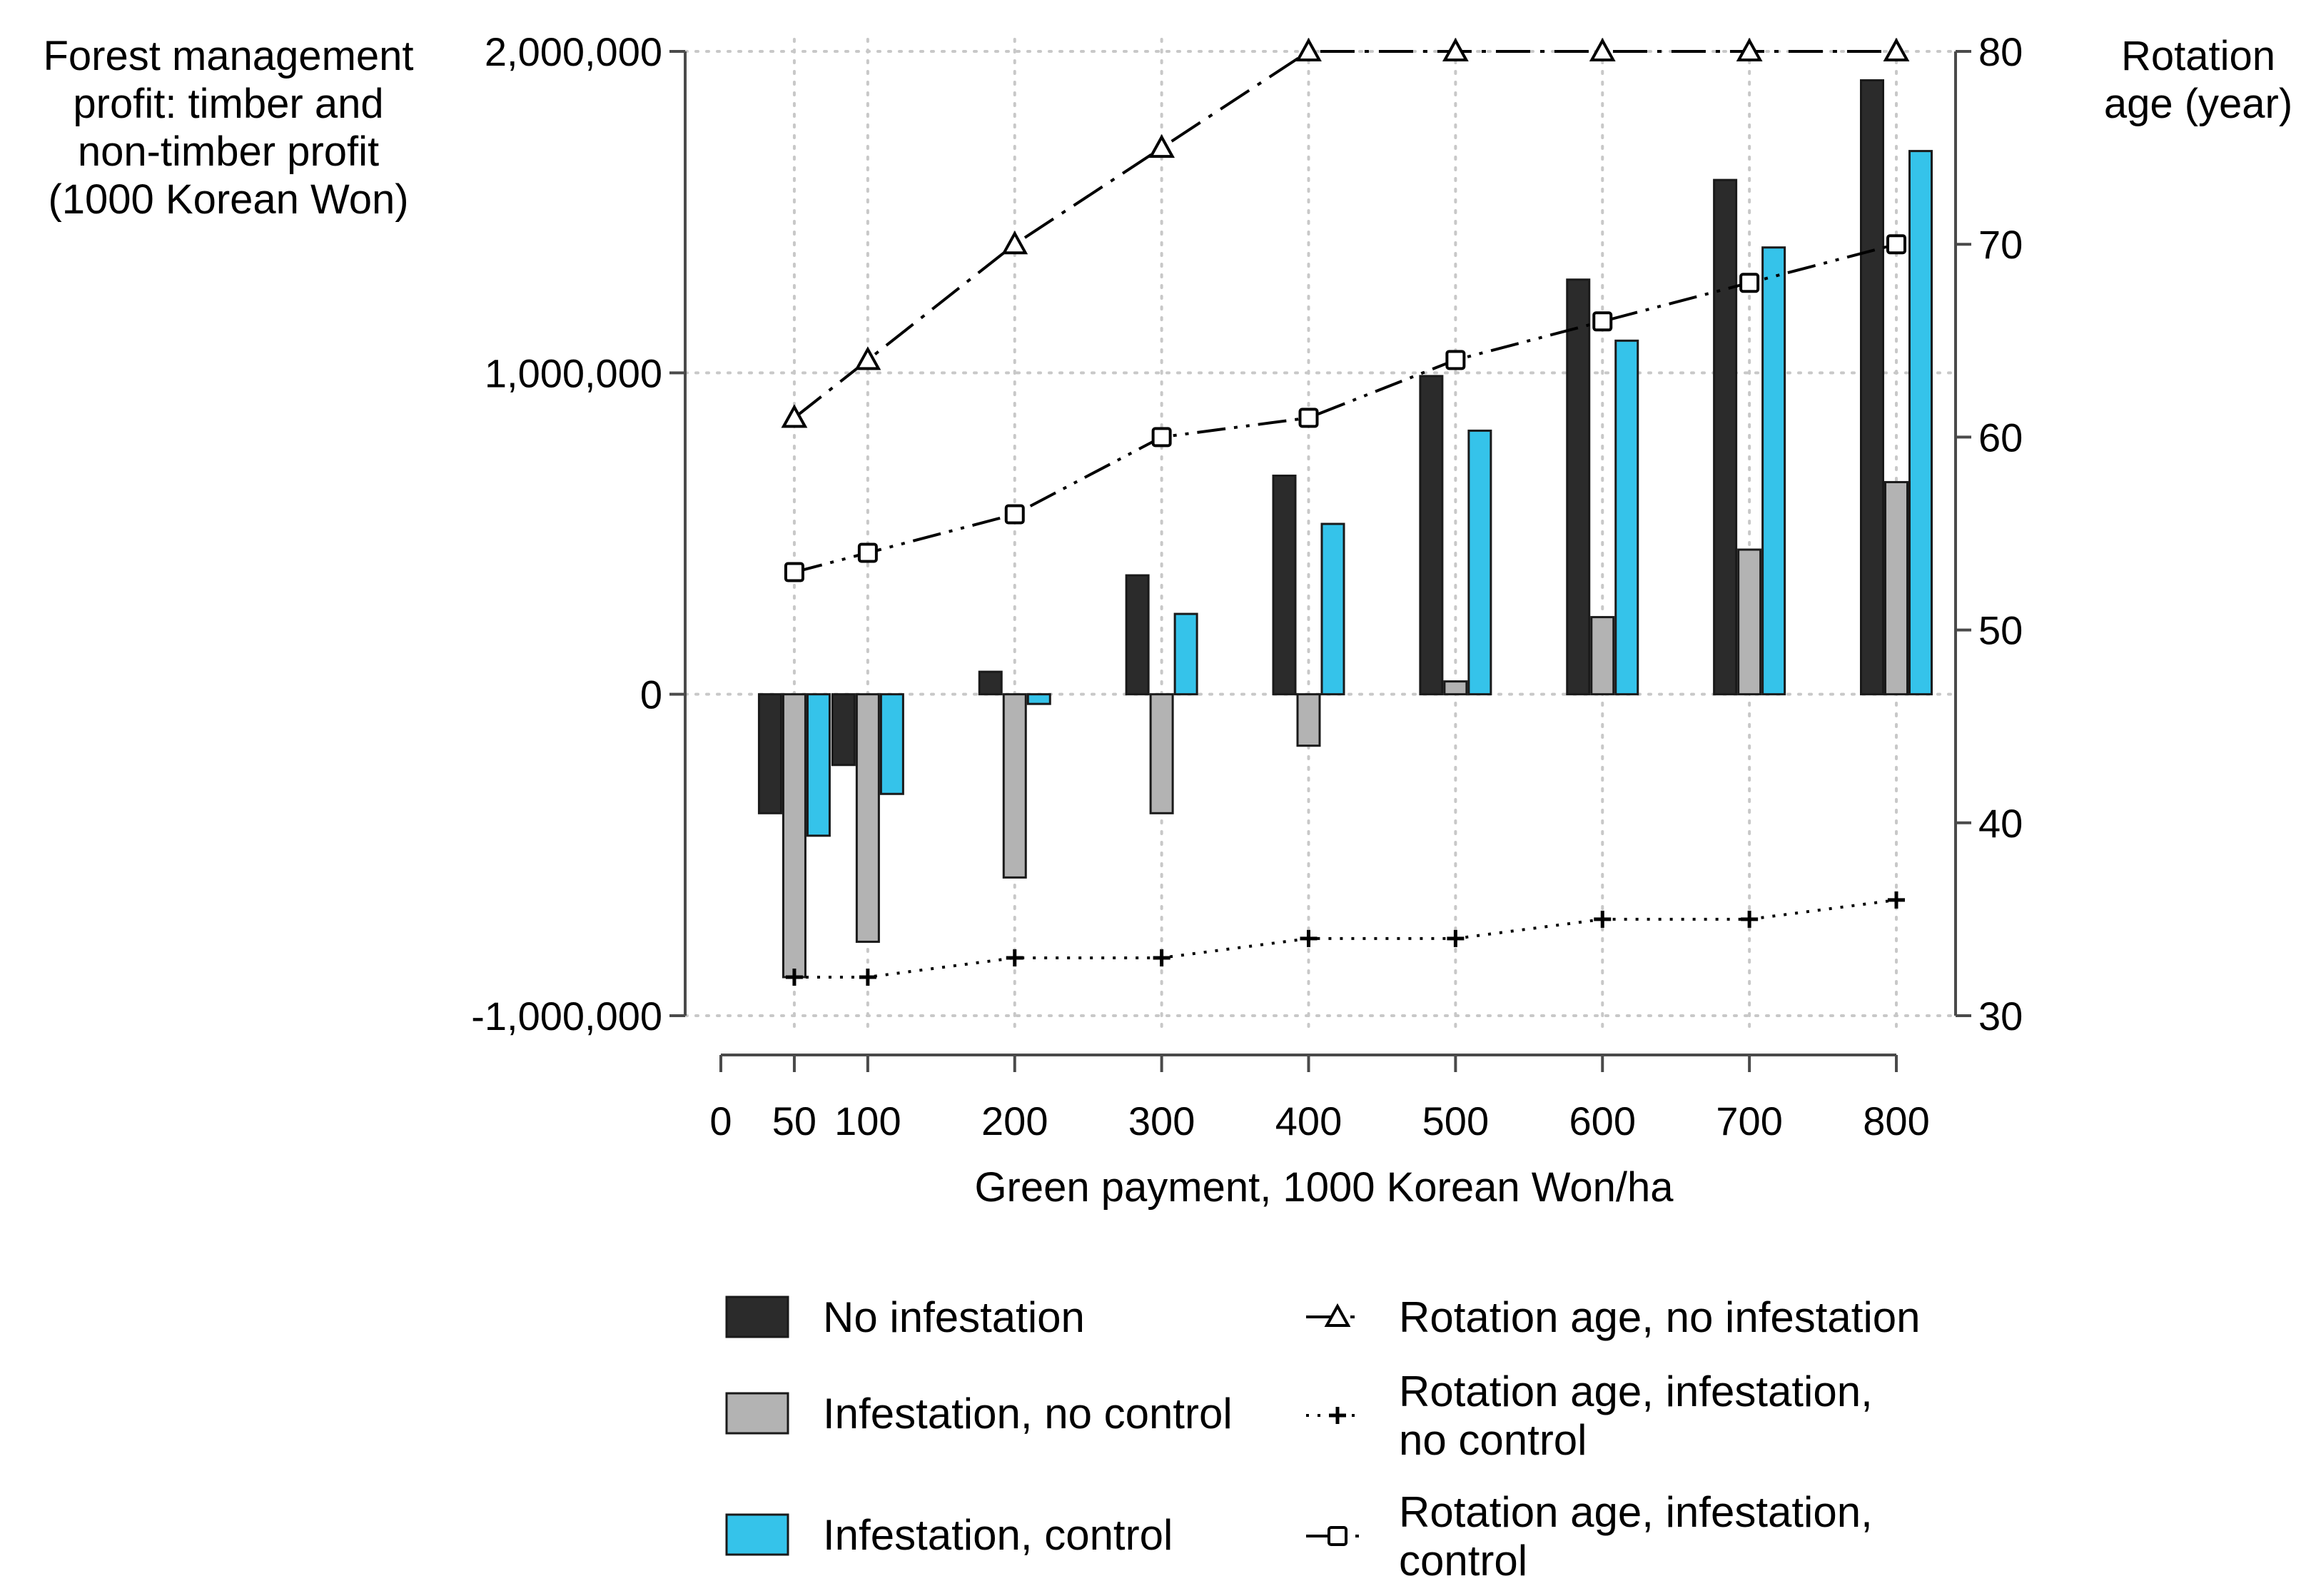 The height and width of the screenshot is (1596, 2316). Describe the element at coordinates (1660, 1317) in the screenshot. I see `legend-label: Rotation age, no infestation` at that location.